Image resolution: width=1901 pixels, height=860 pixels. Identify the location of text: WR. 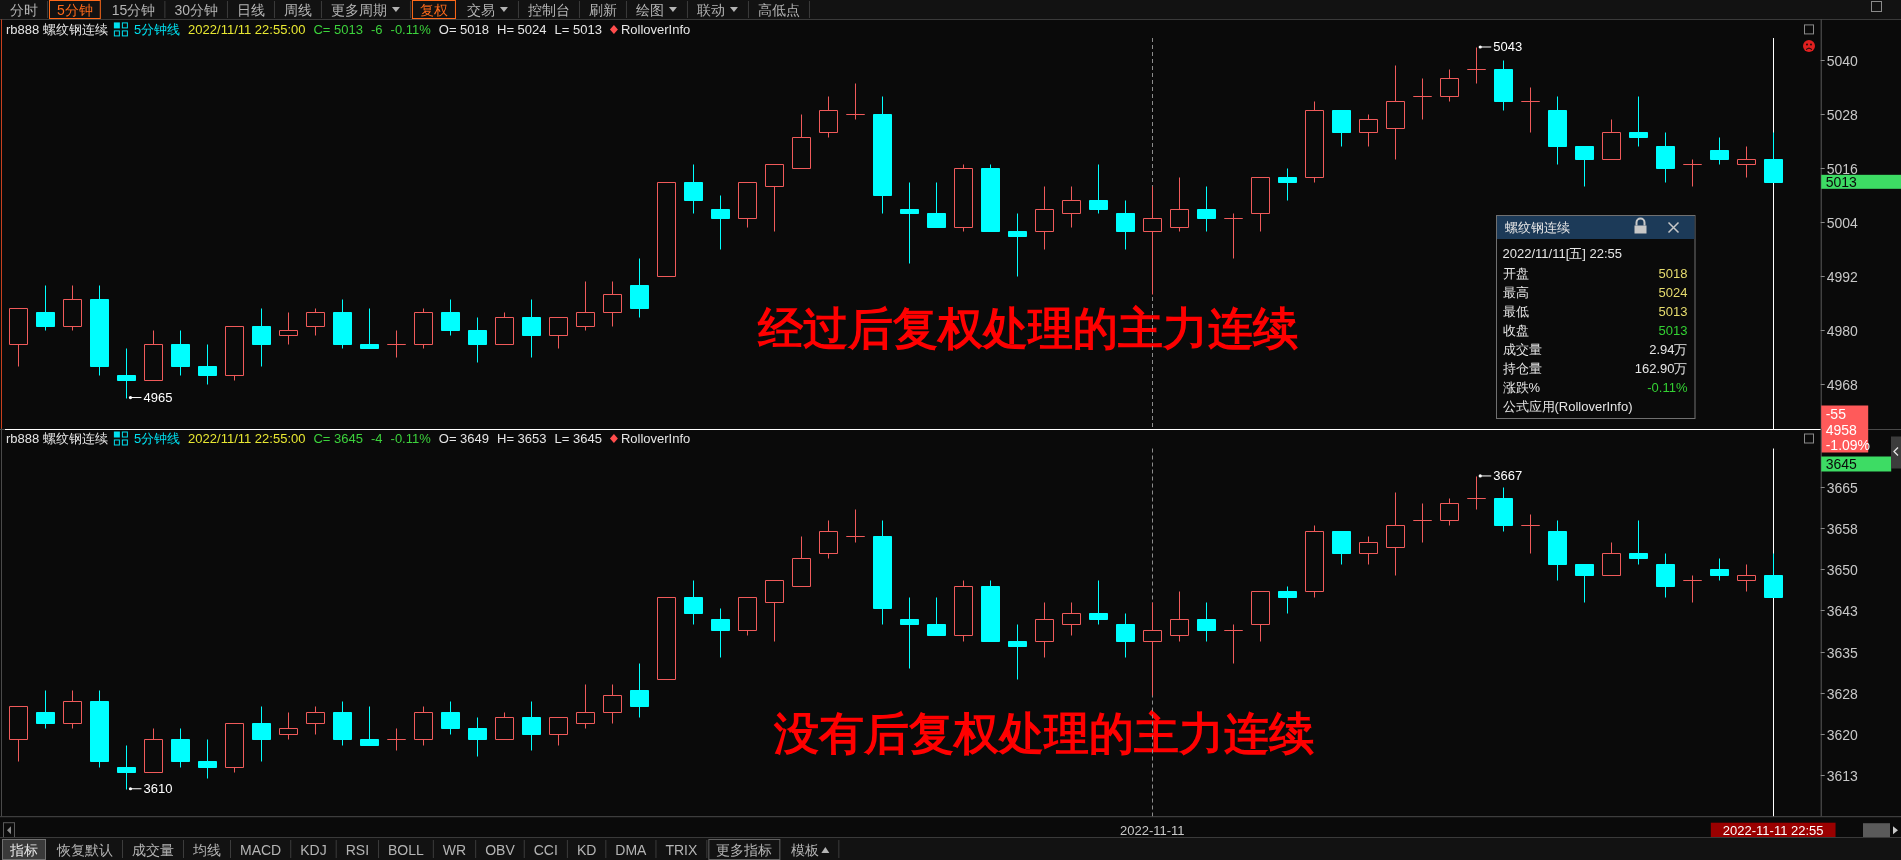
(454, 850).